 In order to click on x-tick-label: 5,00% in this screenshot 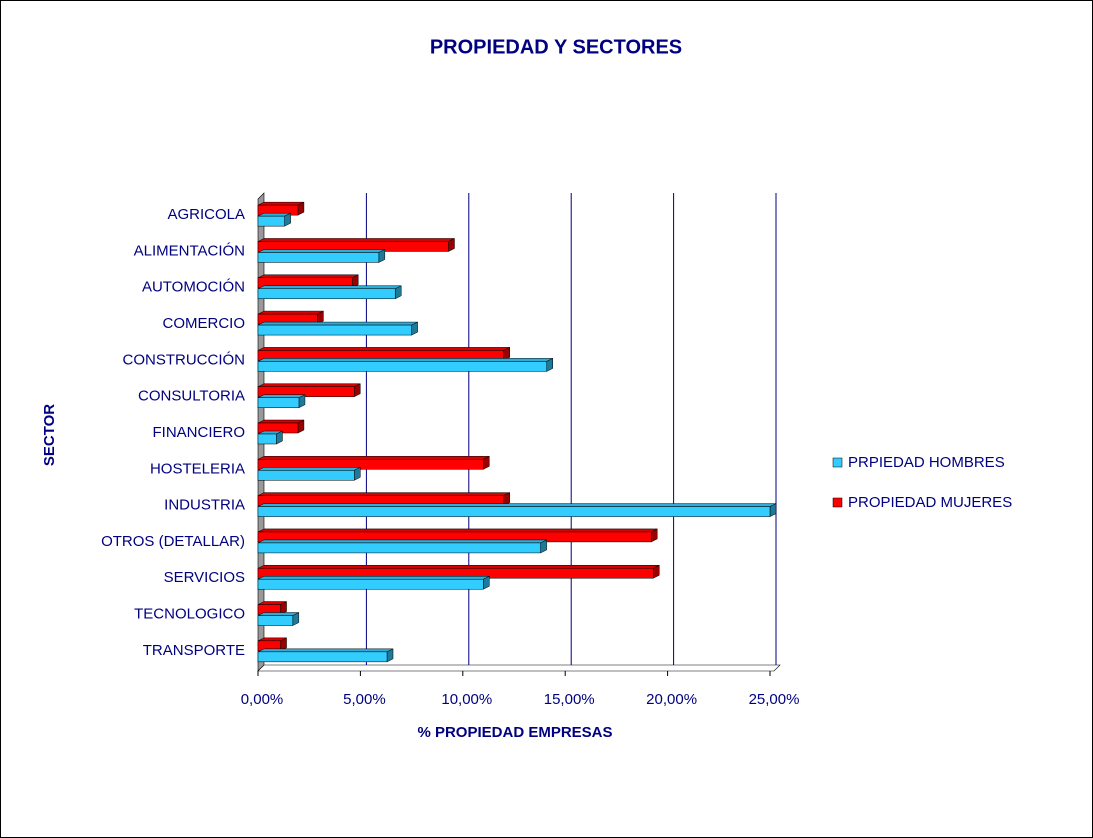, I will do `click(364, 699)`.